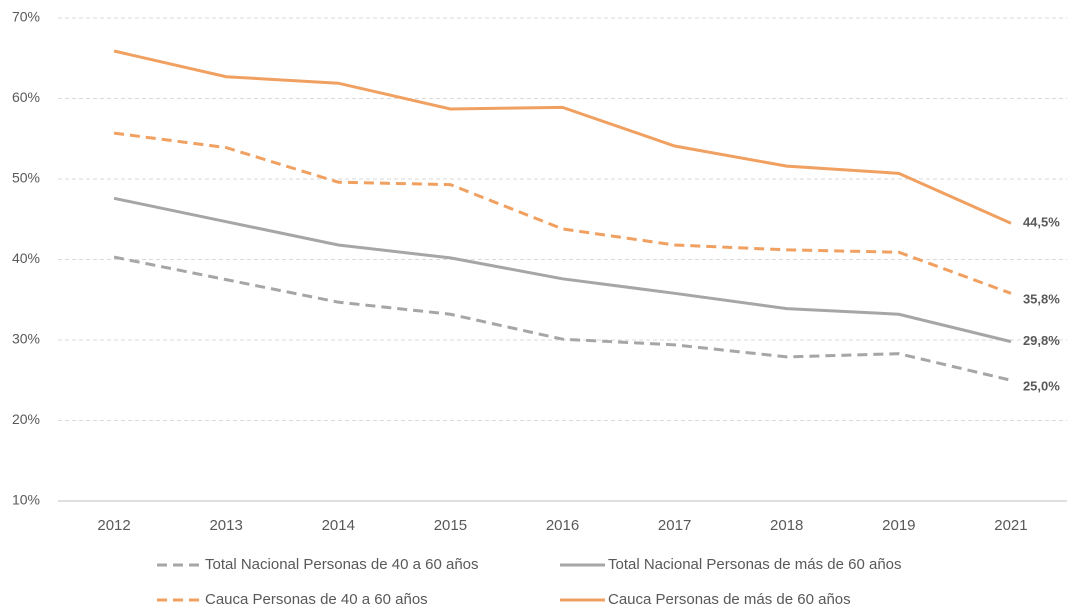 The height and width of the screenshot is (609, 1077). I want to click on legend-label: Total Nacional Personas de 40 a 60 años, so click(342, 564).